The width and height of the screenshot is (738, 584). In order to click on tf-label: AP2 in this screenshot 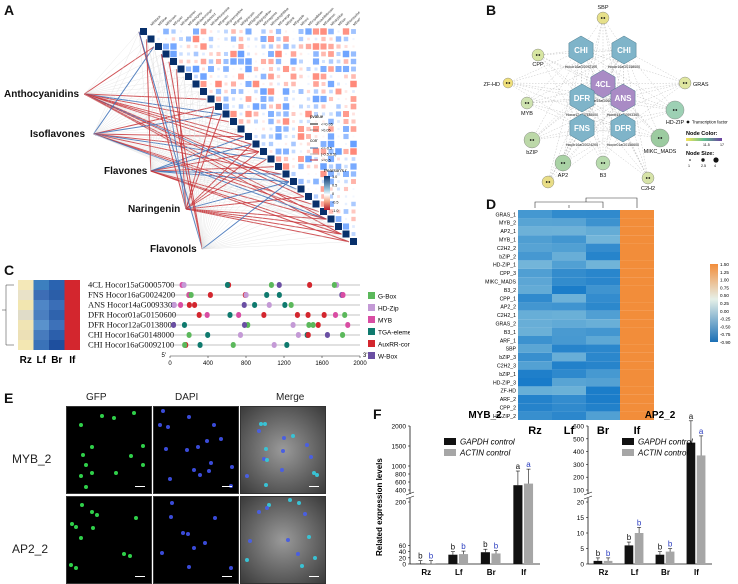, I will do `click(563, 176)`.